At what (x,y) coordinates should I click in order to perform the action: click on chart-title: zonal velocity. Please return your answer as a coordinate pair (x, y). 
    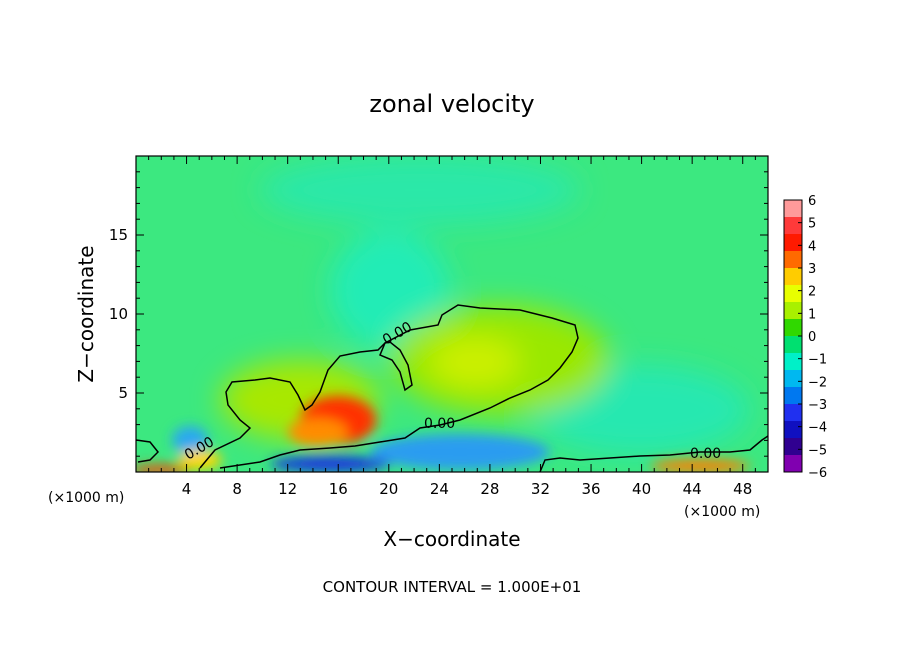
    Looking at the image, I should click on (451, 104).